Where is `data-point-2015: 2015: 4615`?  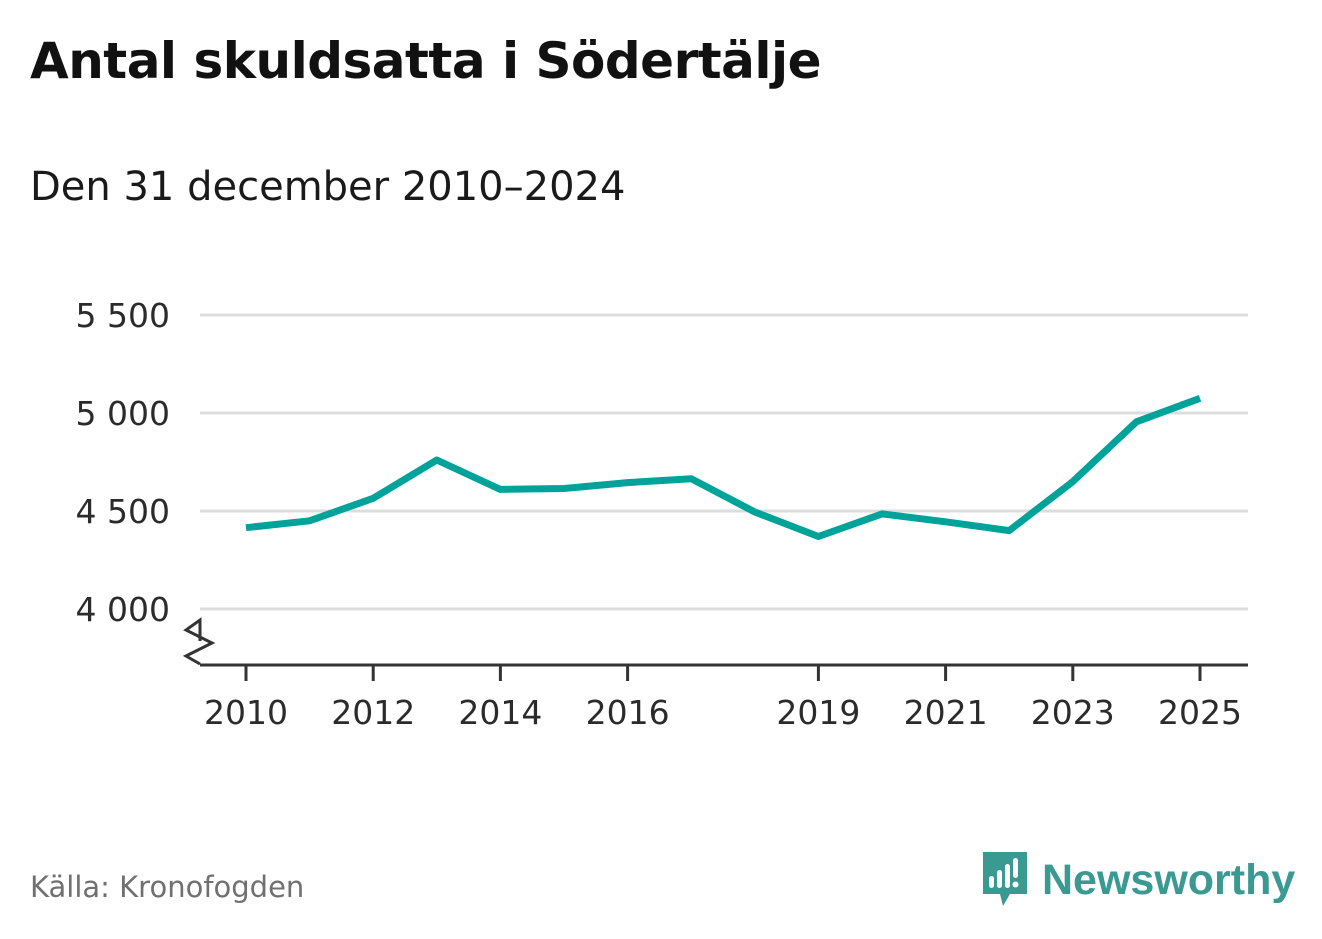 data-point-2015: 2015: 4615 is located at coordinates (564, 488).